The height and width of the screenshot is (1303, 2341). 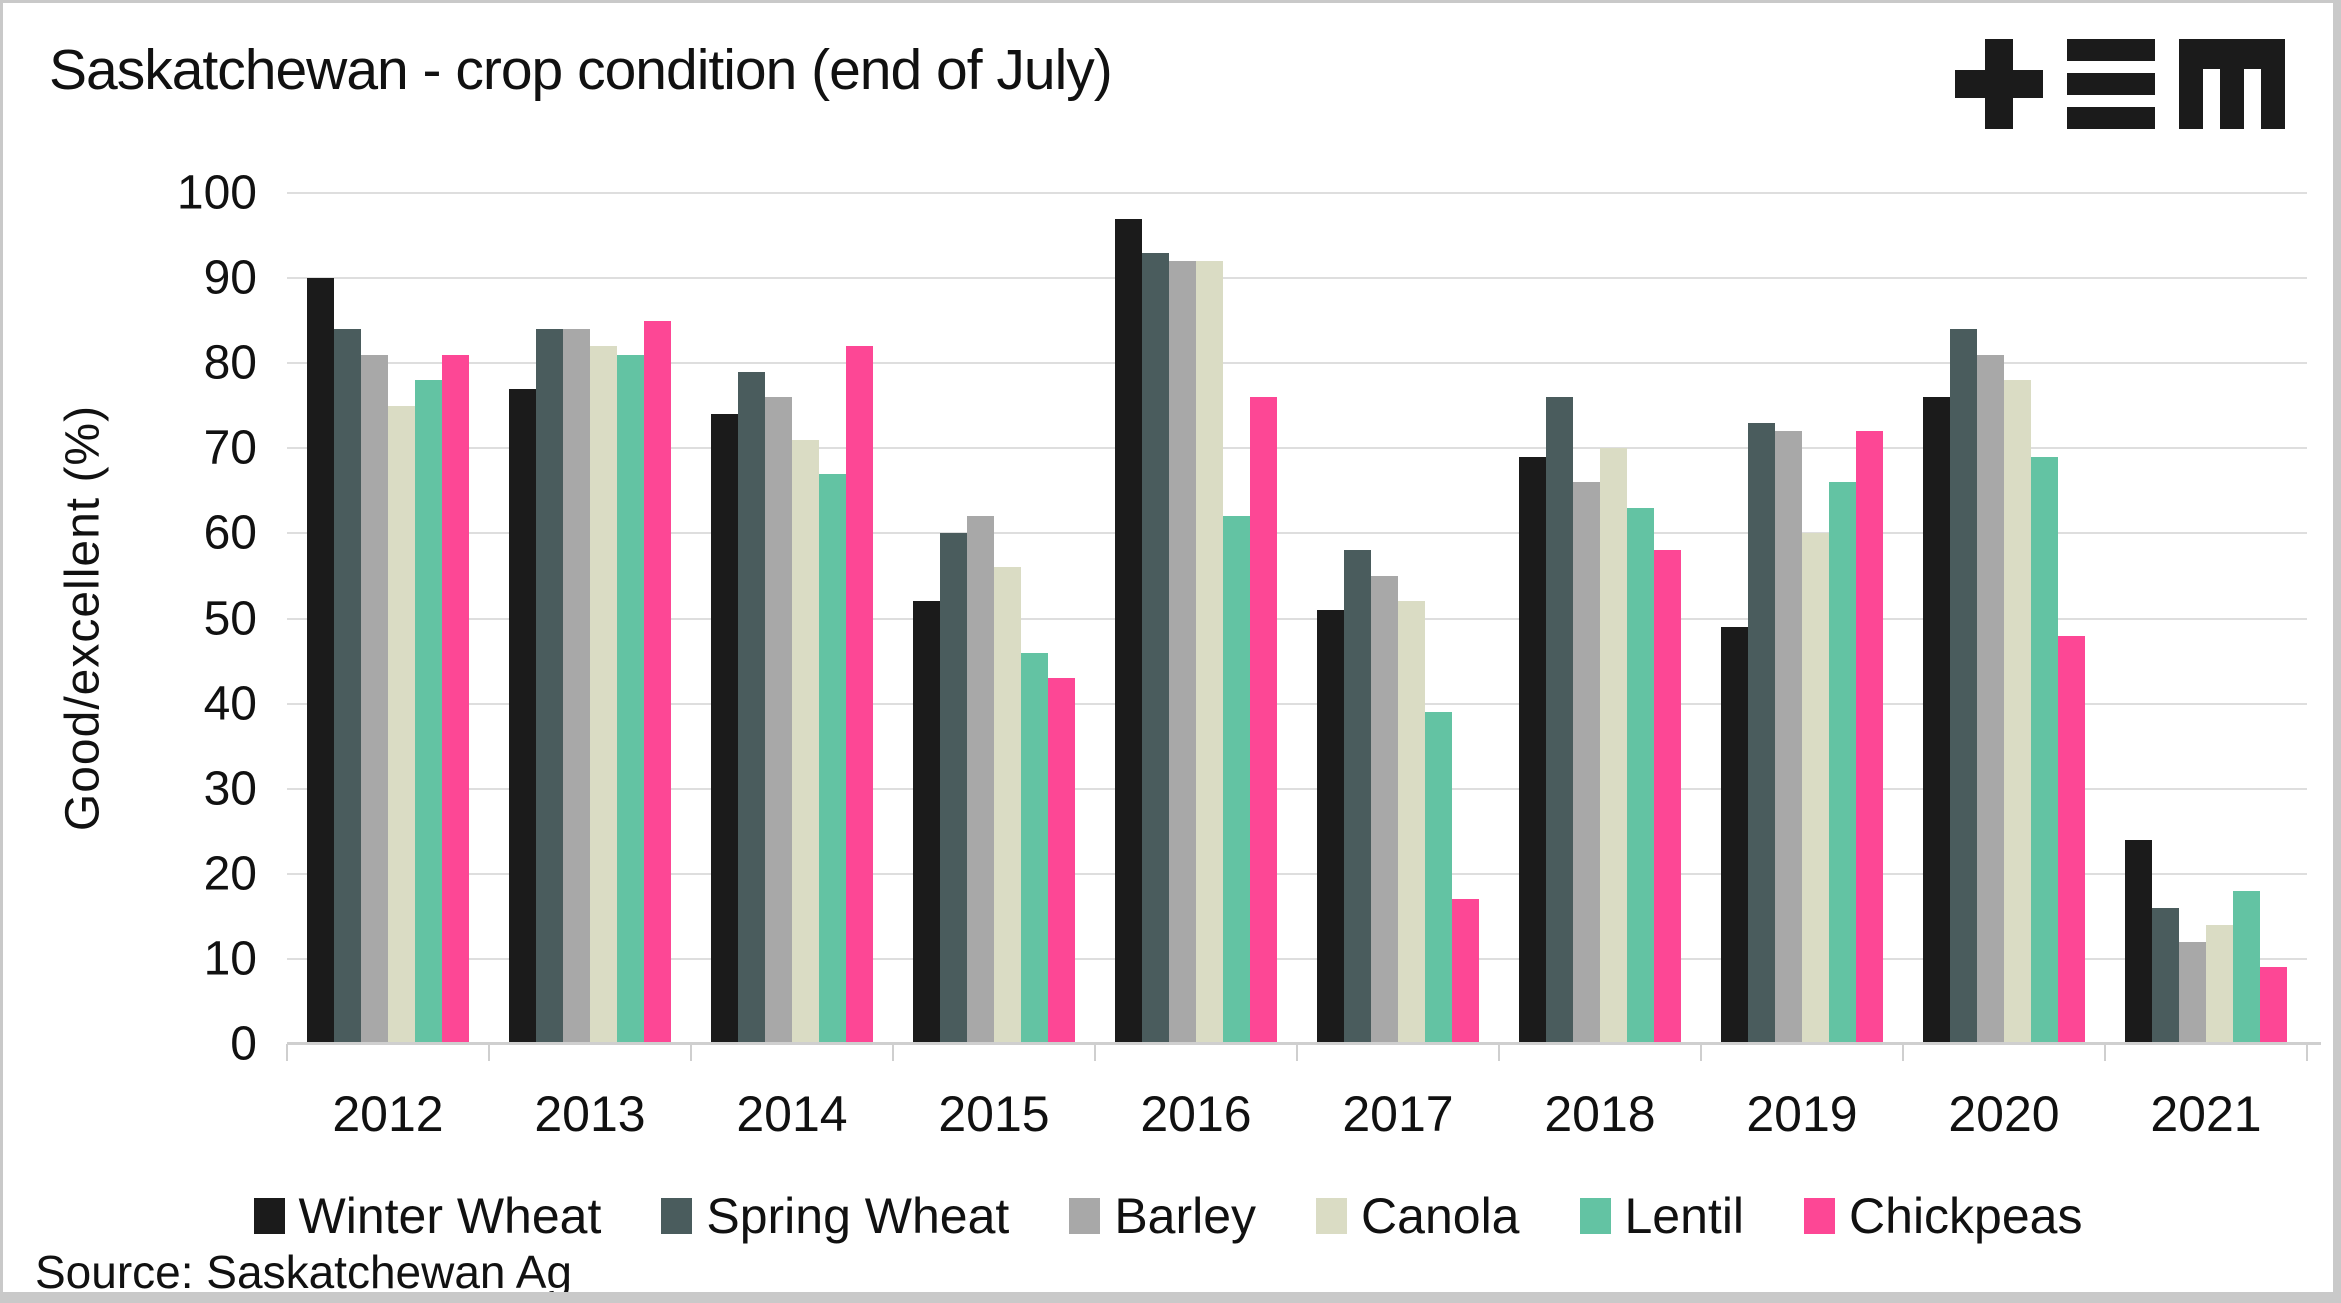 I want to click on x-axis-label-2013: 2013, so click(x=590, y=1114).